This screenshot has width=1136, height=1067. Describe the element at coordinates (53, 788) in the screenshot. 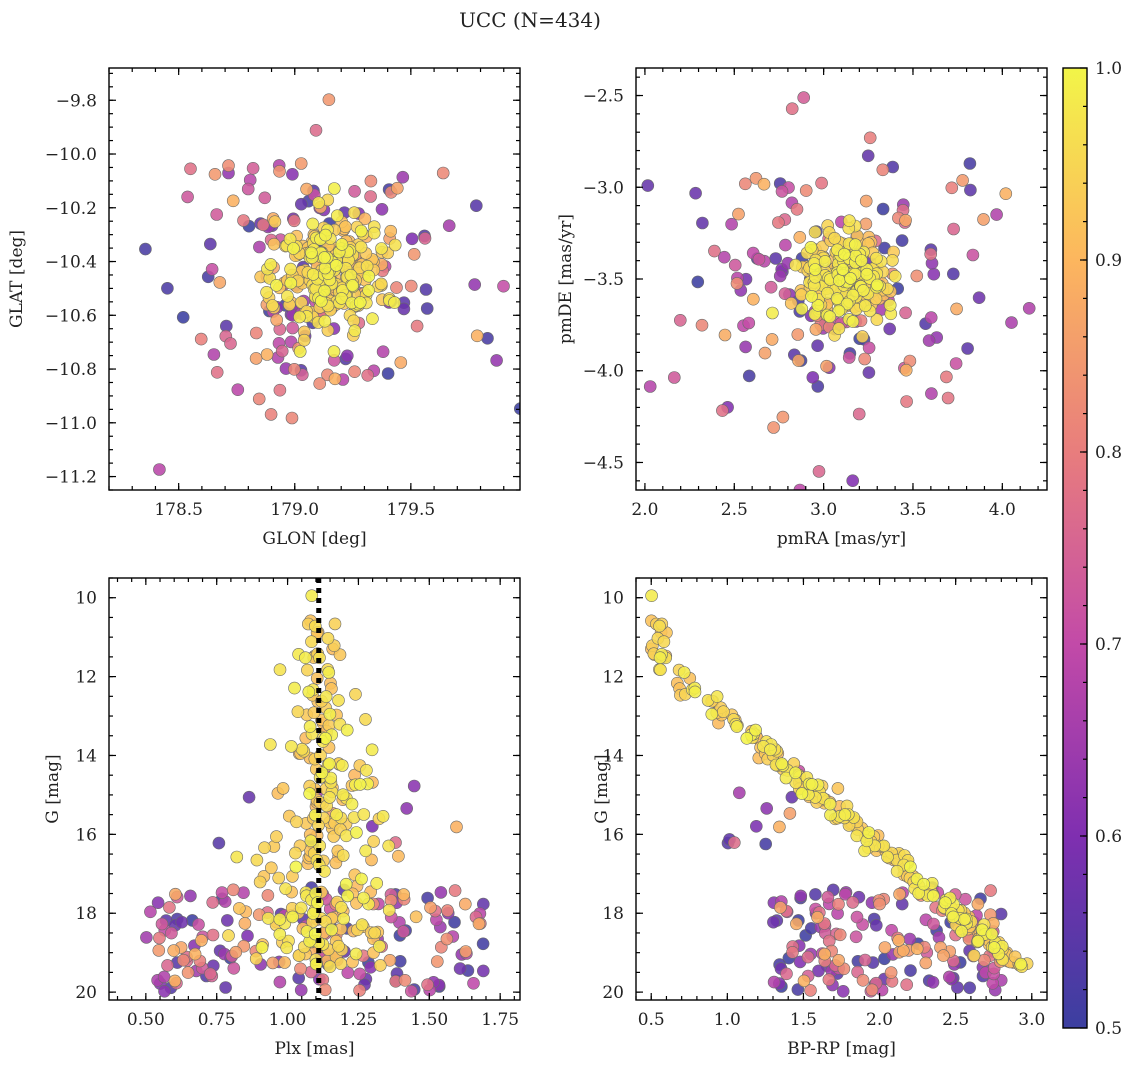

I see `y-axis-label: G [mag]` at that location.